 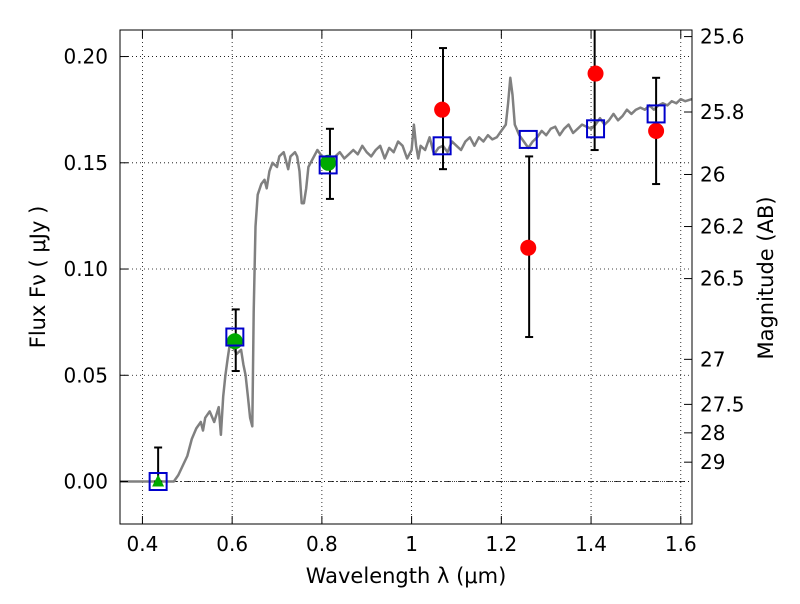 I want to click on x-tick-label: 1.2, so click(x=501, y=544).